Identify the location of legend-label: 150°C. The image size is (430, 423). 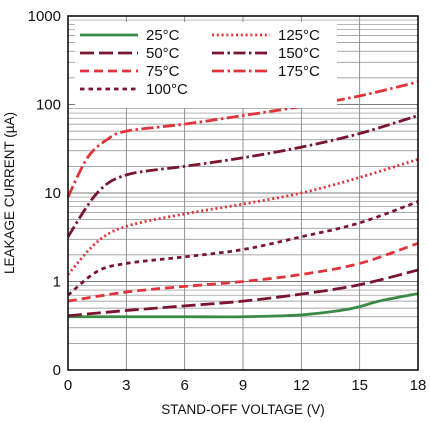
(299, 53).